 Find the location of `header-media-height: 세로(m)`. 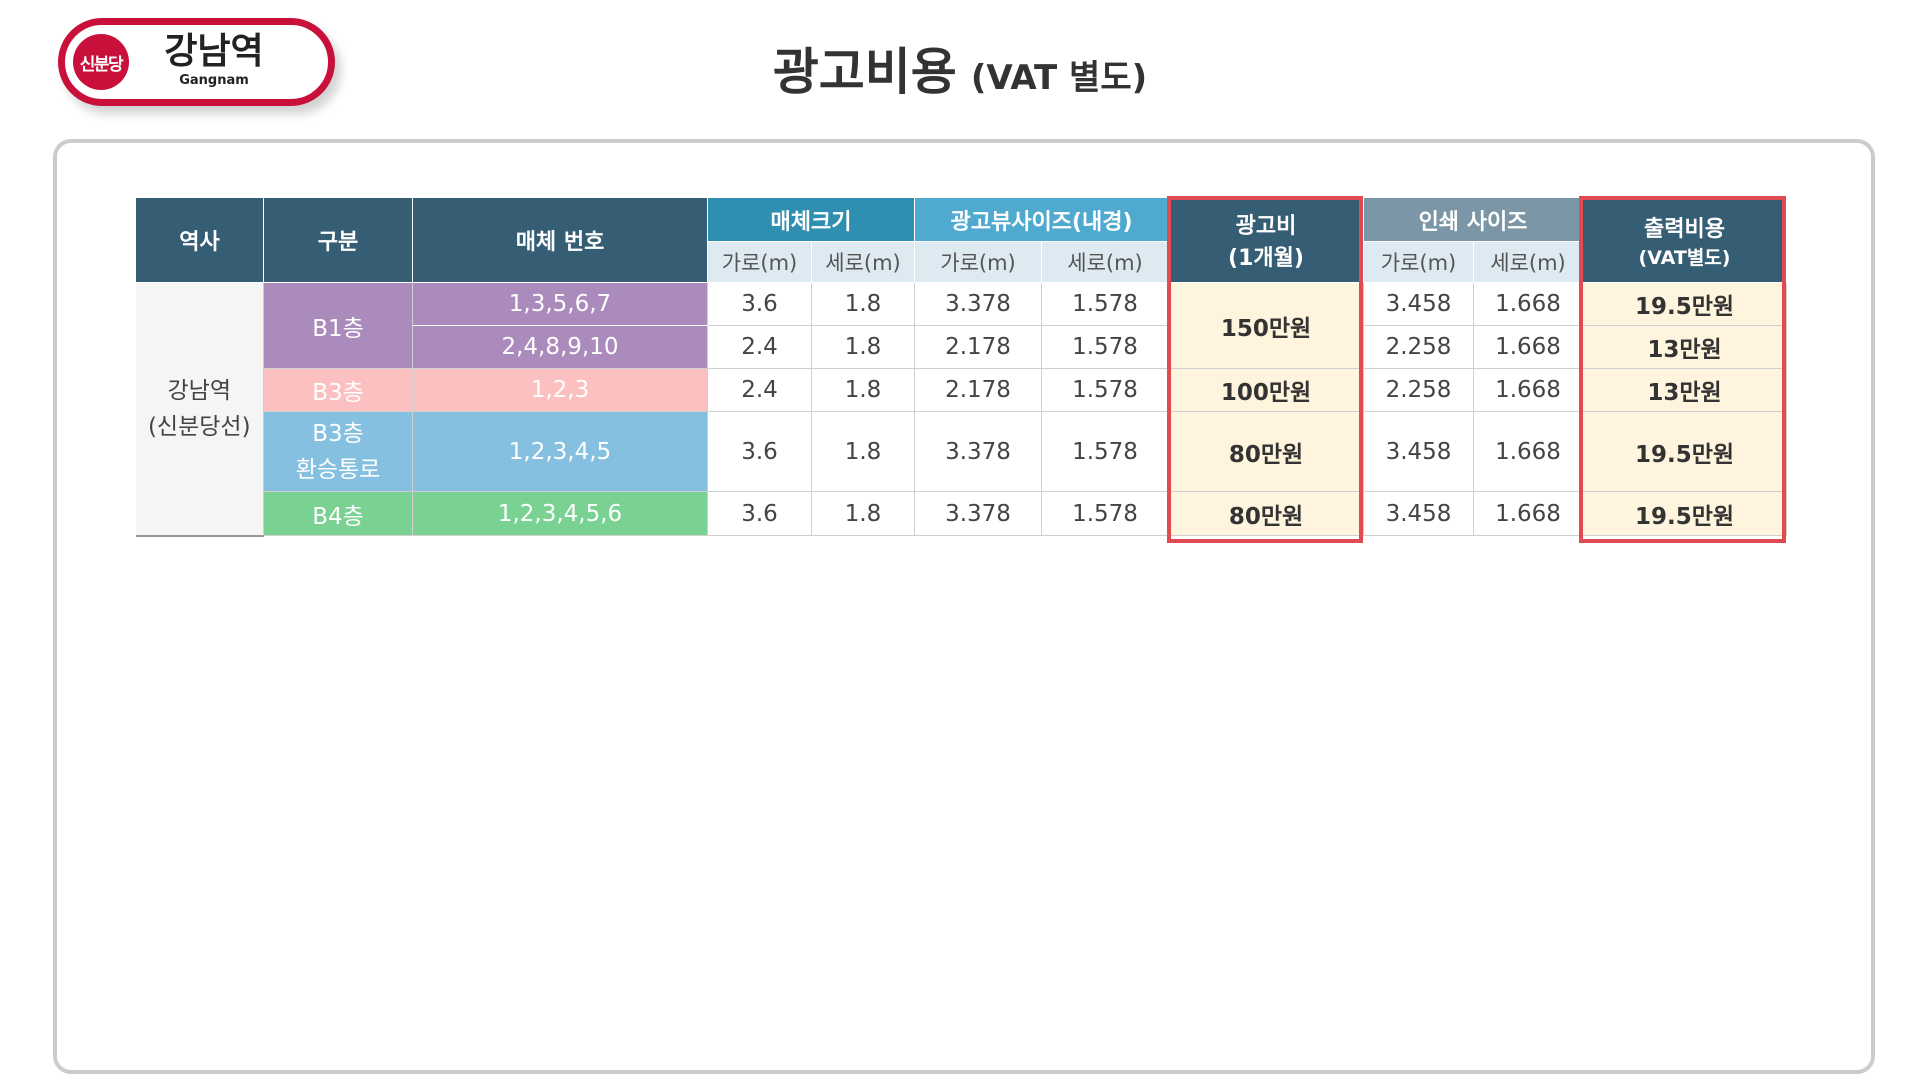

header-media-height: 세로(m) is located at coordinates (863, 262).